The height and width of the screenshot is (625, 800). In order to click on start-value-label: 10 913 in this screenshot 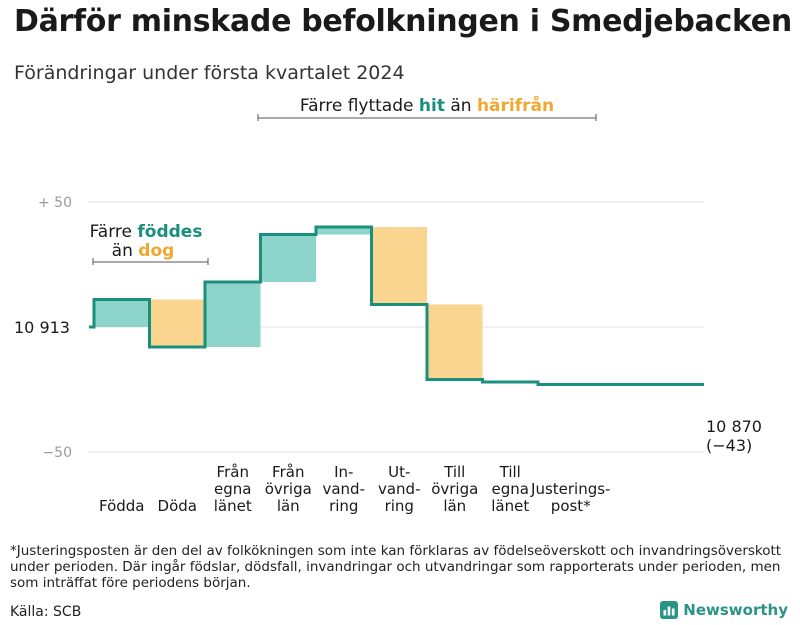, I will do `click(42, 327)`.